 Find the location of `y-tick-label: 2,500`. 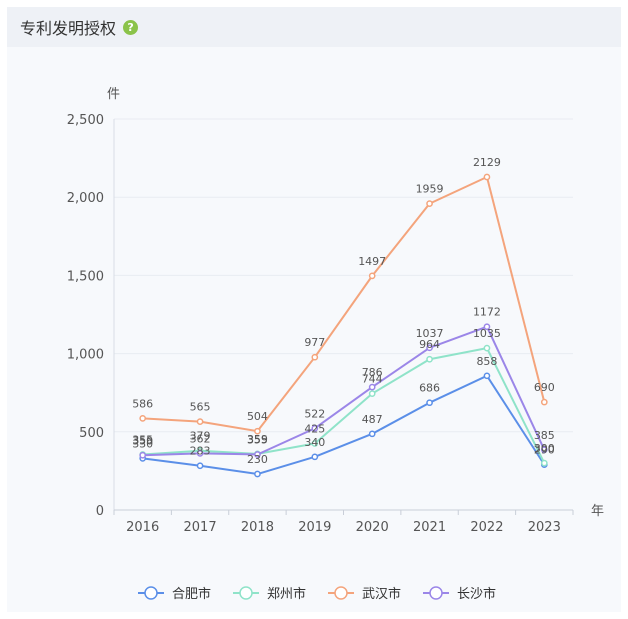

y-tick-label: 2,500 is located at coordinates (85, 120).